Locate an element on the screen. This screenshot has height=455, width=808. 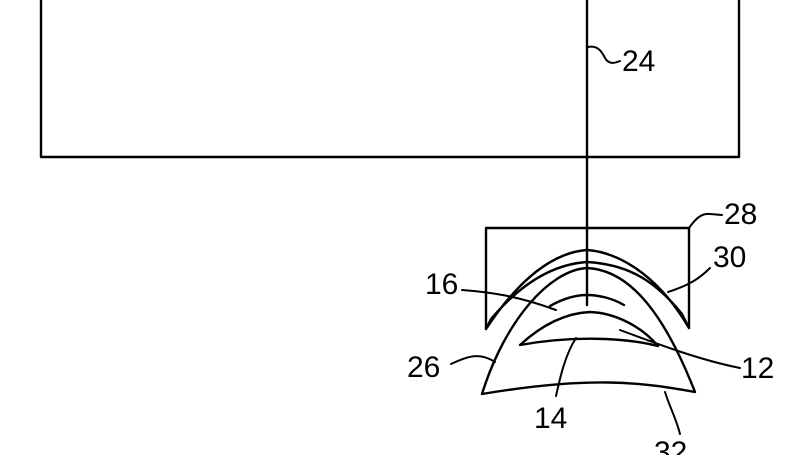
ref-label-24: 24 is located at coordinates (638, 61).